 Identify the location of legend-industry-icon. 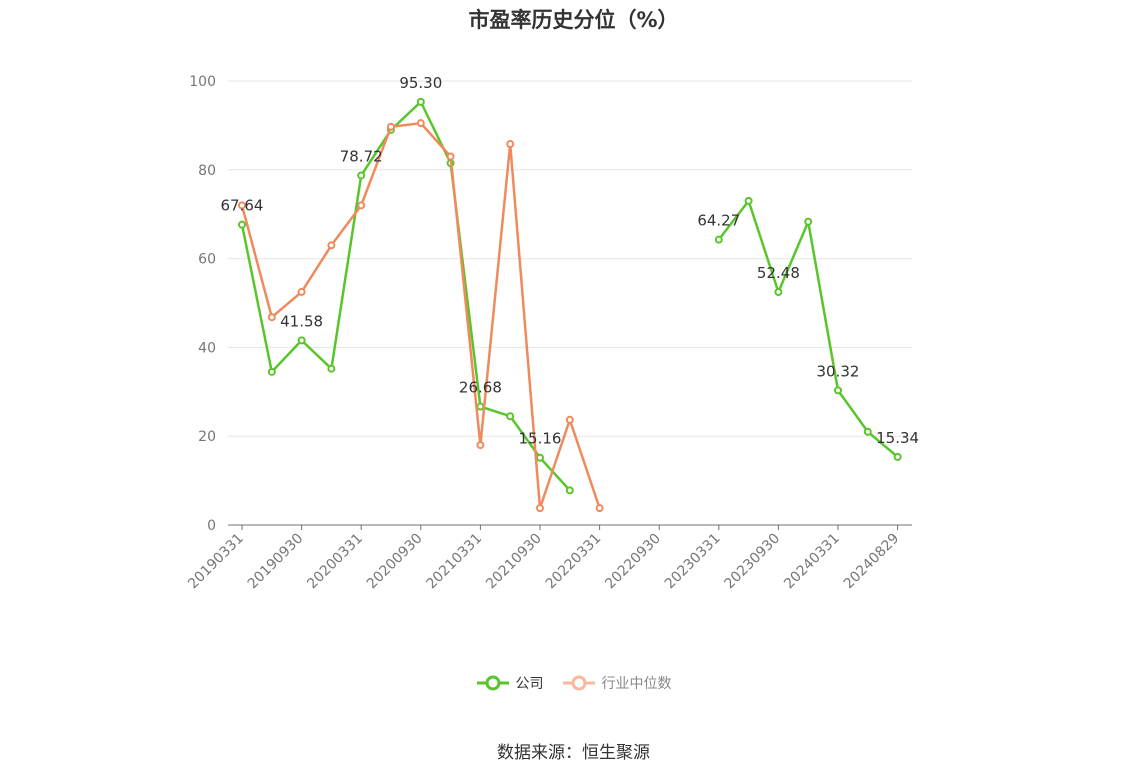
(578, 683).